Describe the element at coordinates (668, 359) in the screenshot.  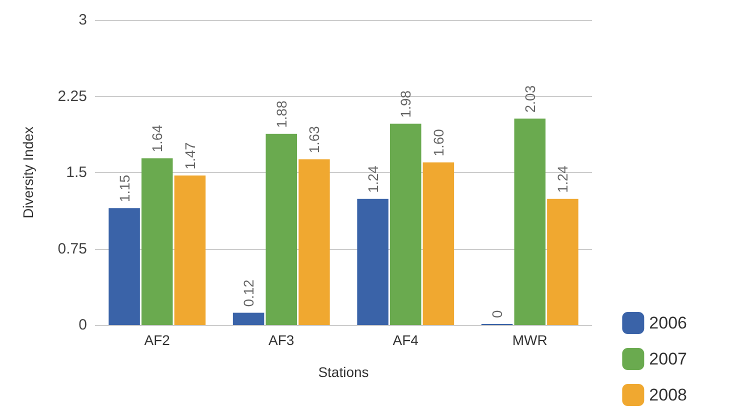
I see `legend-label: 2007` at that location.